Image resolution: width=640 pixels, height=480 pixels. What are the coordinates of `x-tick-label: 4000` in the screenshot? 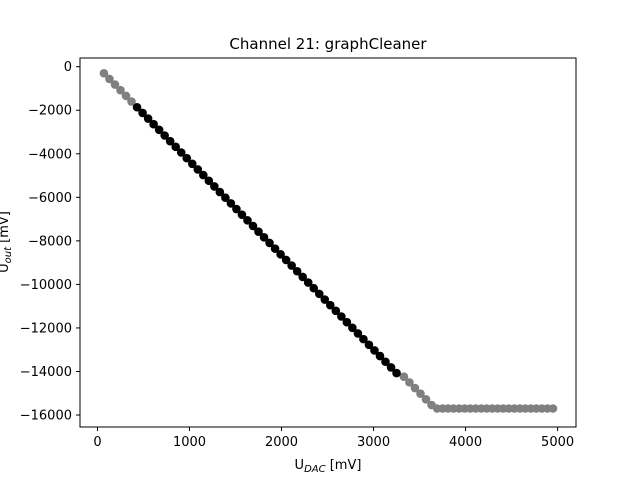 It's located at (465, 442).